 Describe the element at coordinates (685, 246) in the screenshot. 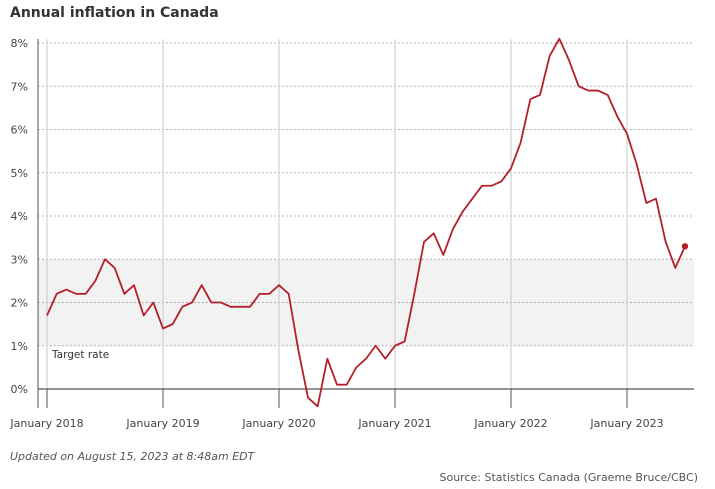

I see `latest-value-point` at that location.